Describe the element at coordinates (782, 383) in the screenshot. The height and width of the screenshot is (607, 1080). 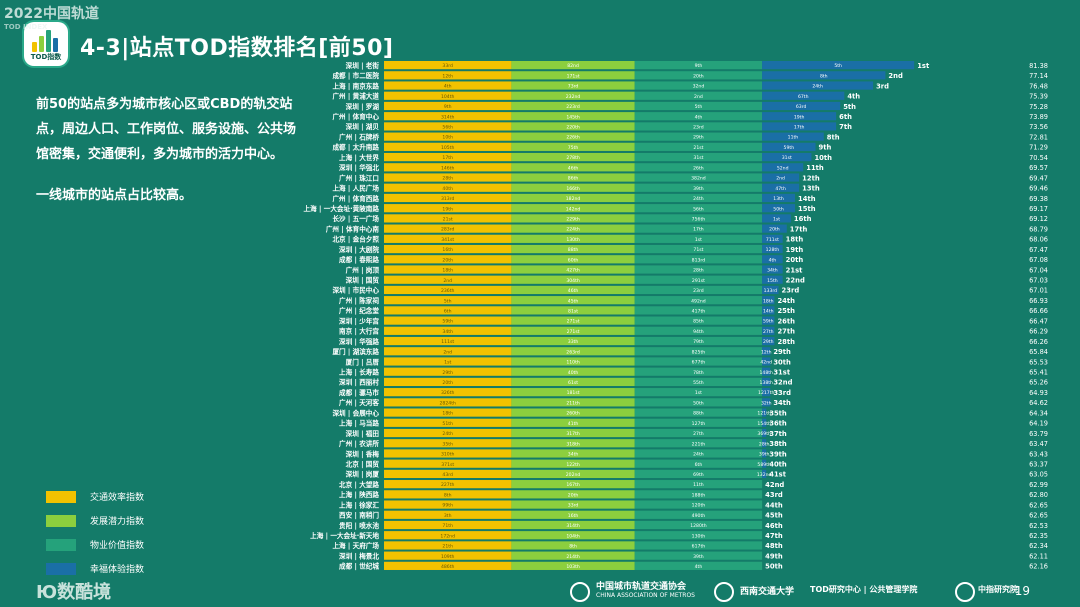
I see `overall-rank-label: 32nd` at that location.